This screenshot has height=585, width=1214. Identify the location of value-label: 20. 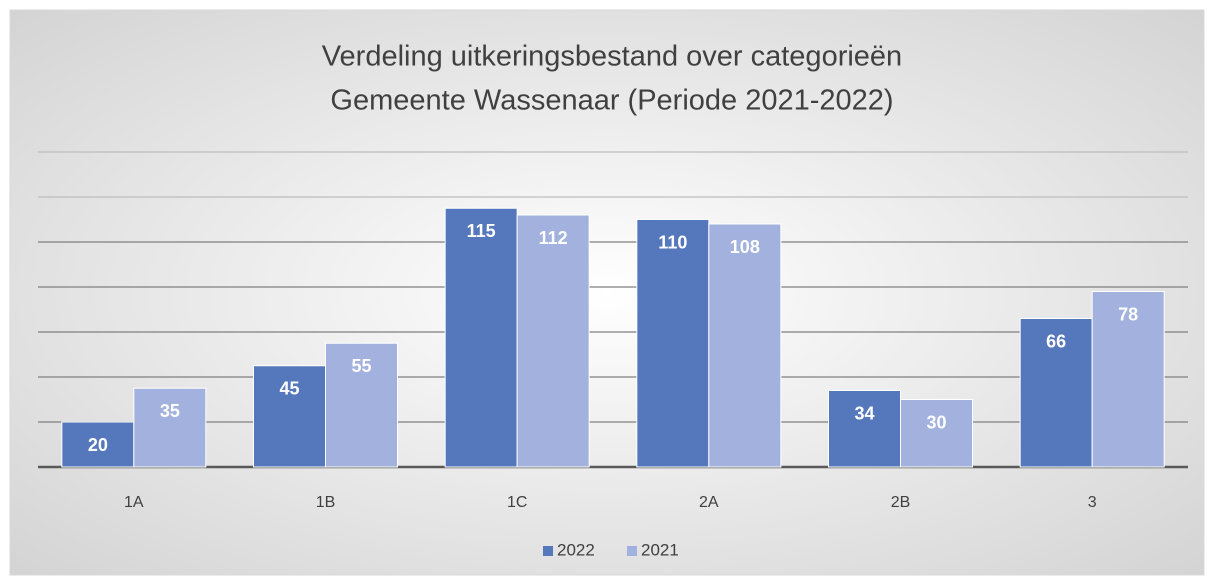
(98, 445).